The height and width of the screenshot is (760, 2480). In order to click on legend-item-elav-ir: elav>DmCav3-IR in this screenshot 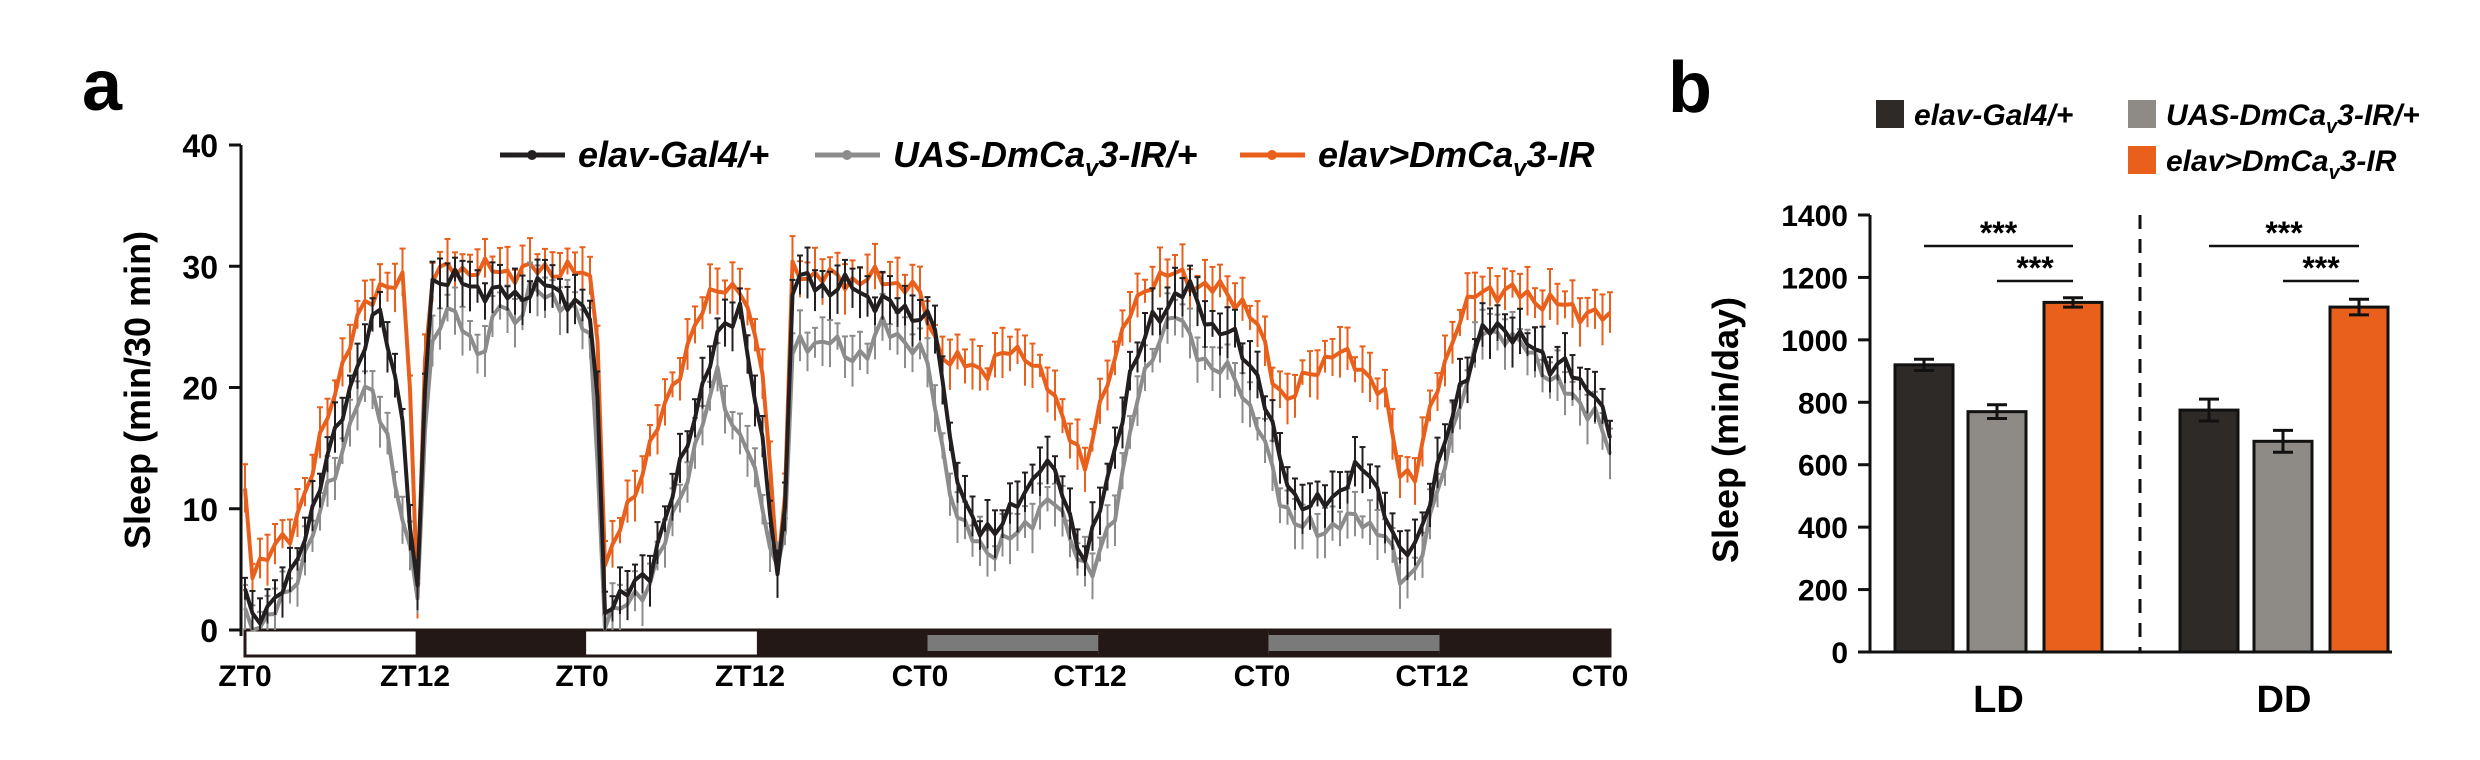, I will do `click(1417, 158)`.